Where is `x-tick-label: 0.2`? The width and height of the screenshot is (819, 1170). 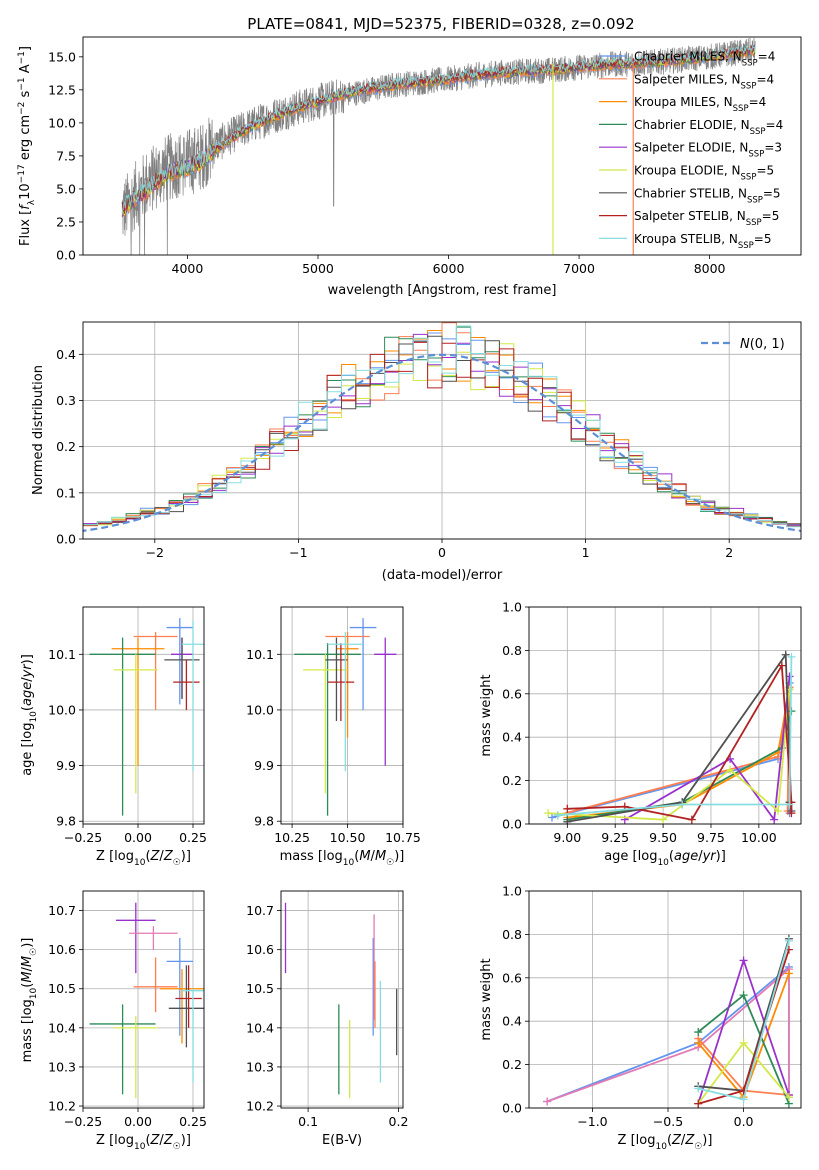
x-tick-label: 0.2 is located at coordinates (399, 1121).